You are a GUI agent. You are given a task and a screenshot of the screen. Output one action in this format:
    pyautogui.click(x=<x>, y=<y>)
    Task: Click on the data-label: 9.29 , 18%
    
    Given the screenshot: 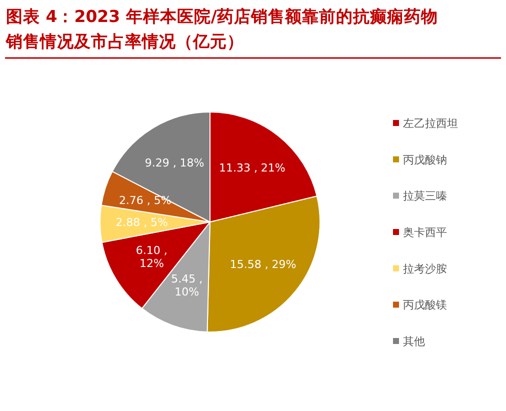 What is the action you would take?
    pyautogui.click(x=174, y=163)
    